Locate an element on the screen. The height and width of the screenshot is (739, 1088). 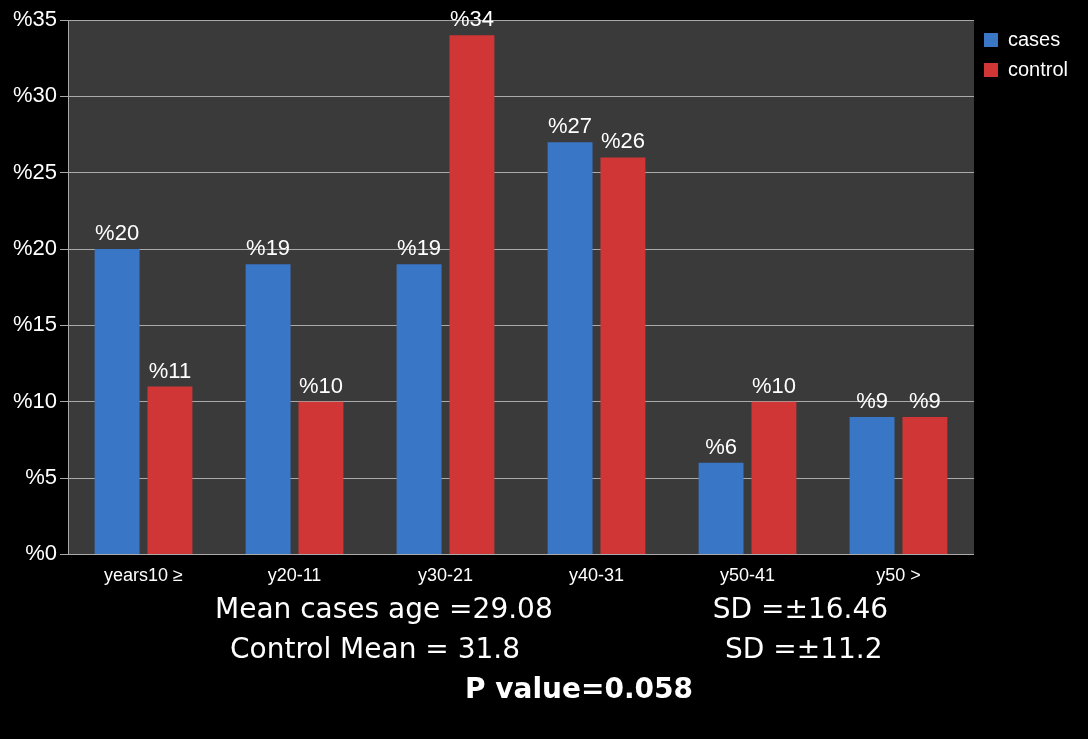
data-label: %26 is located at coordinates (622, 141).